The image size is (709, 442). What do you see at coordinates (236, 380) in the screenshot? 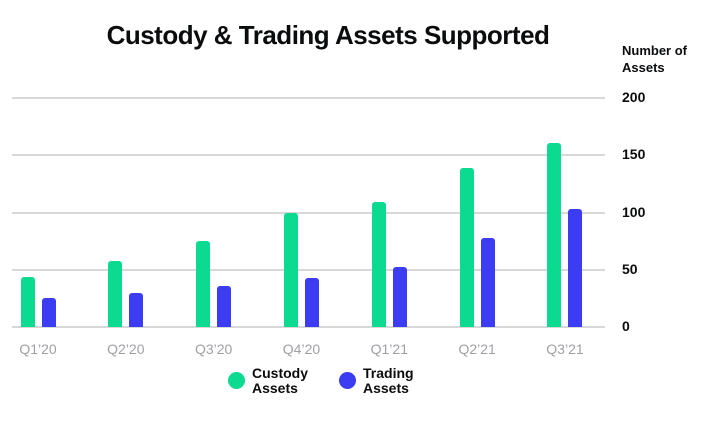
I see `custody-legend-dot-icon` at bounding box center [236, 380].